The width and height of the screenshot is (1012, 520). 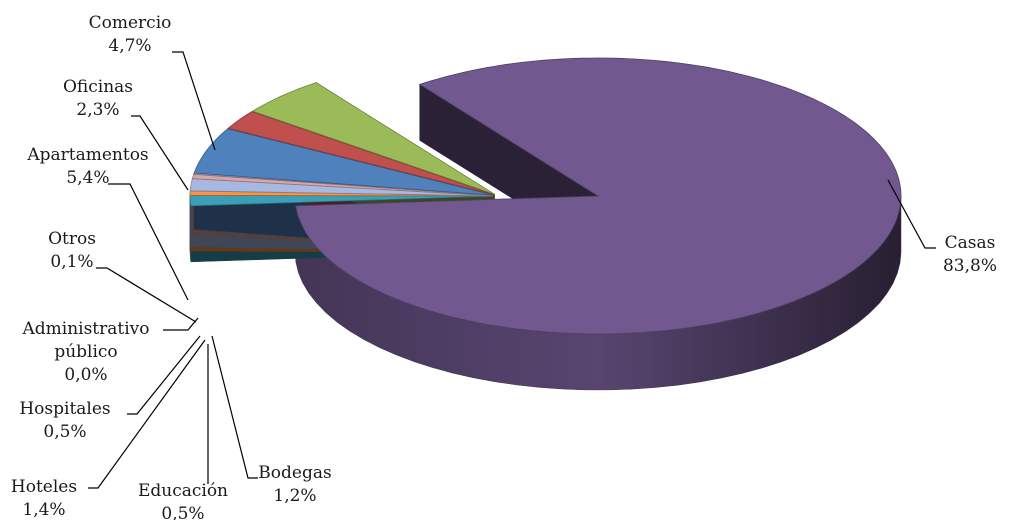 What do you see at coordinates (194, 101) in the screenshot?
I see `leader-line-comercio` at bounding box center [194, 101].